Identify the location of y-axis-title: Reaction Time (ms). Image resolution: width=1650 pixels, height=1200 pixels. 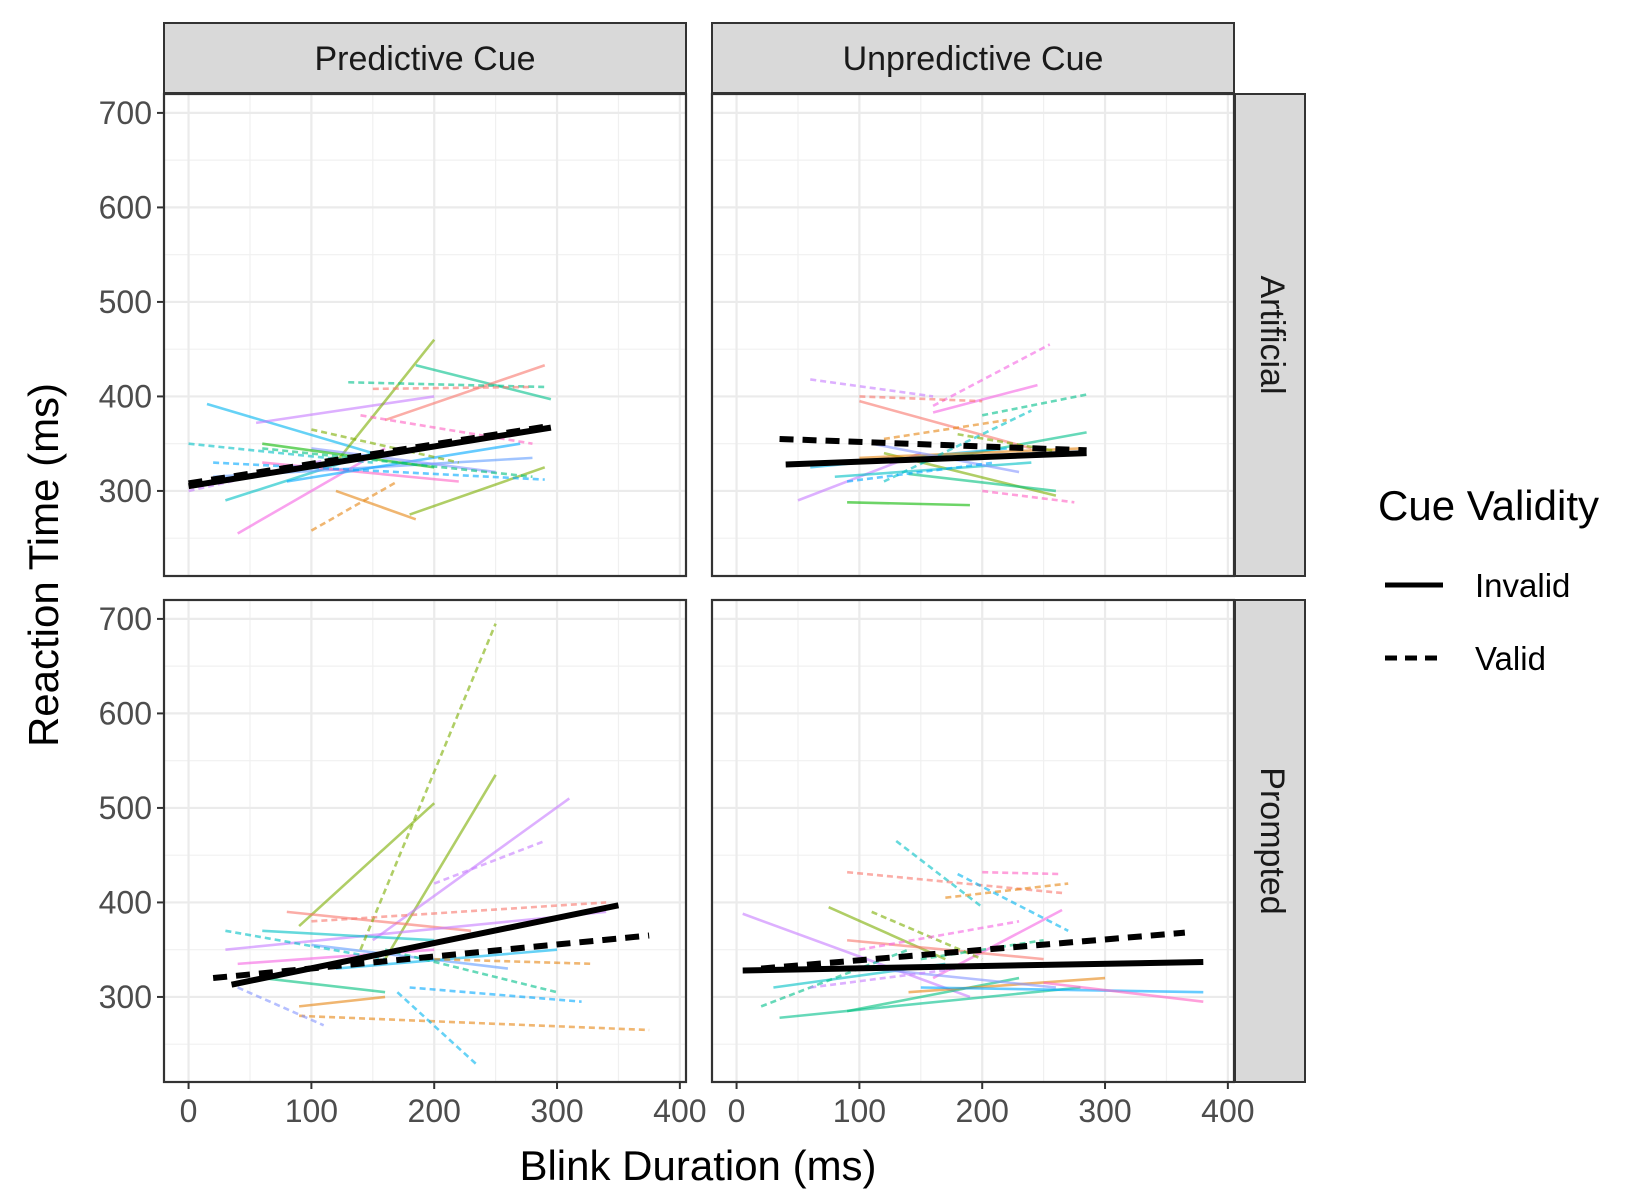
(43, 565).